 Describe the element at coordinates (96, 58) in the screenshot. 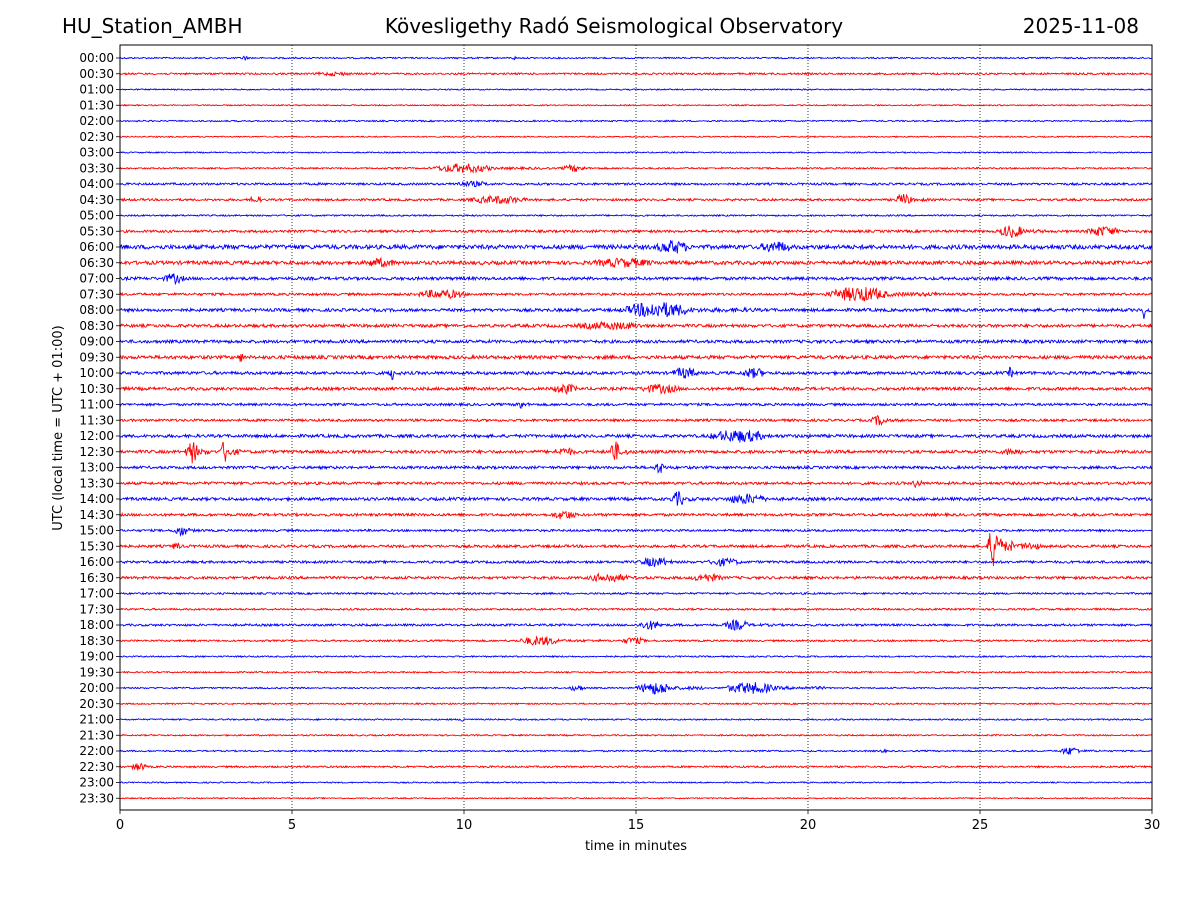

I see `y-tick-label: 00:00` at that location.